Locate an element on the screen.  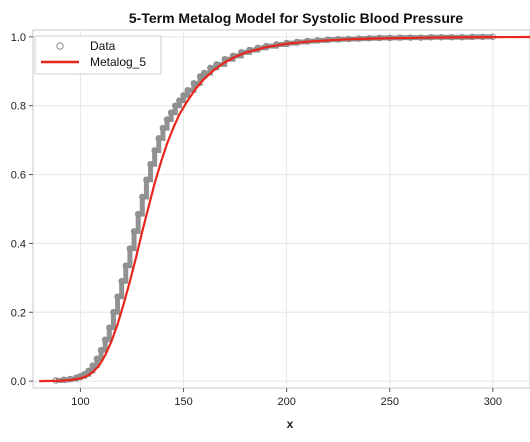
y-tick-label: 0.8 is located at coordinates (18, 107).